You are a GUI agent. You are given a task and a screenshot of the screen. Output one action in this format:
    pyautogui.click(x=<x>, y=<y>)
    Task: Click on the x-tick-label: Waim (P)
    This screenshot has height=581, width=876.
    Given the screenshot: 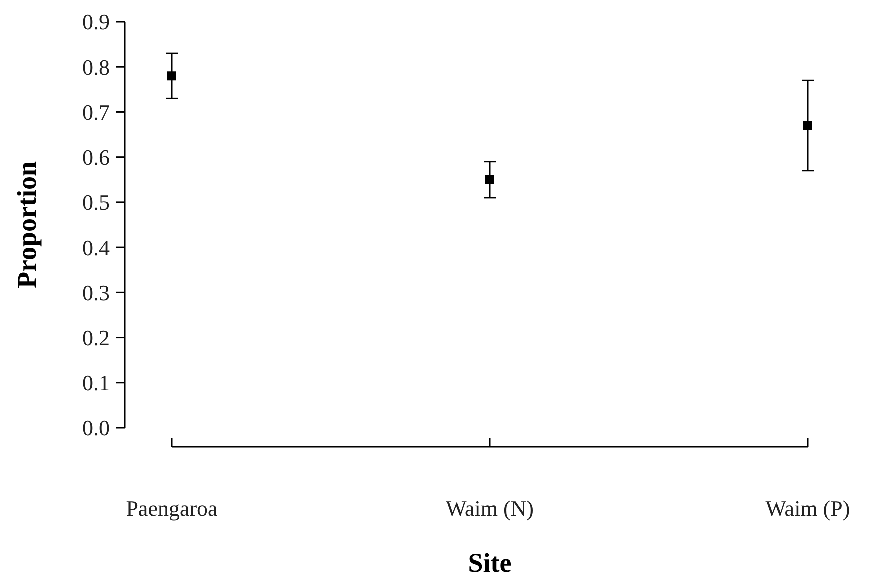 What is the action you would take?
    pyautogui.click(x=808, y=508)
    